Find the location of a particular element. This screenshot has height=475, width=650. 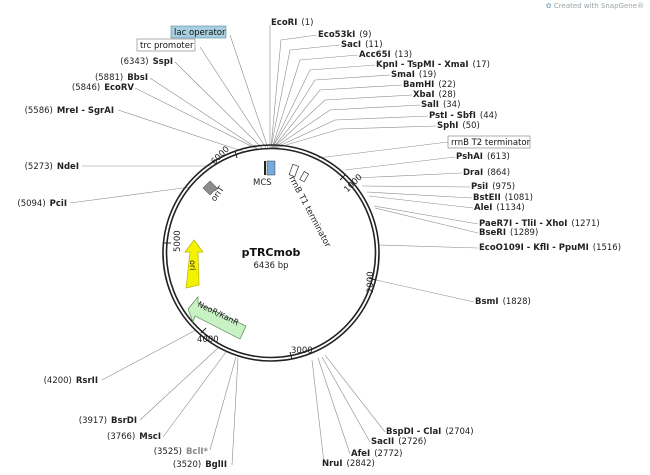

lac-operator-box: lac operator is located at coordinates (198, 32).